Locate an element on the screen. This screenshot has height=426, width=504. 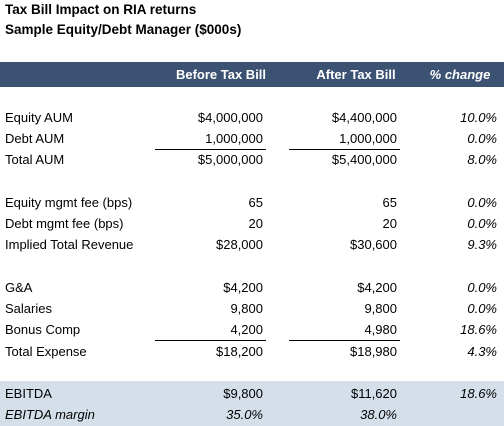
before-value: 65 is located at coordinates (255, 202).